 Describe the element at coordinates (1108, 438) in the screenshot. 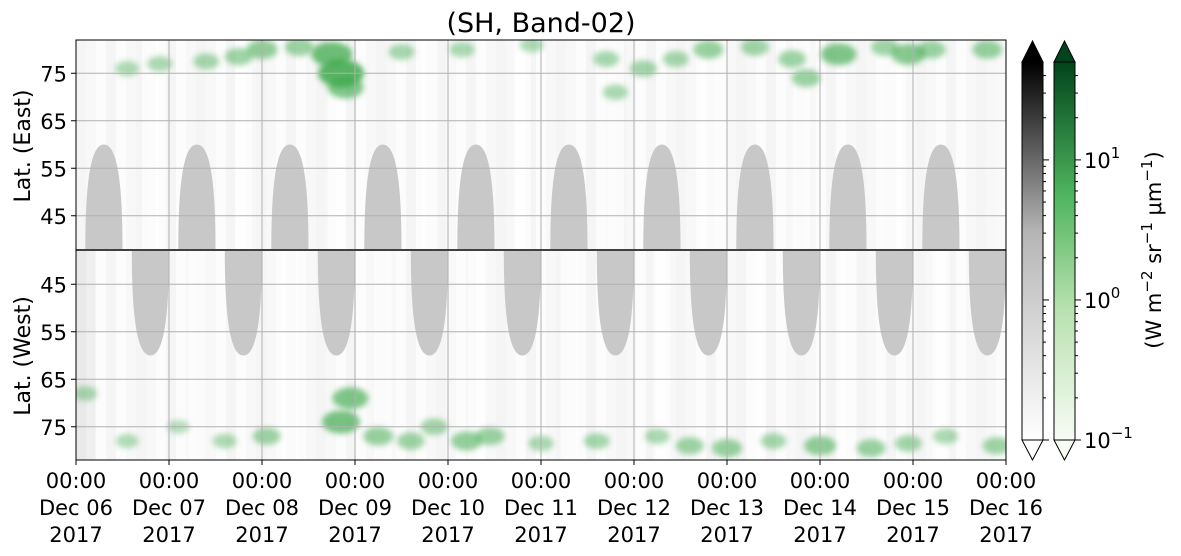

I see `colorbar-tick-label: 10⁻¹` at that location.